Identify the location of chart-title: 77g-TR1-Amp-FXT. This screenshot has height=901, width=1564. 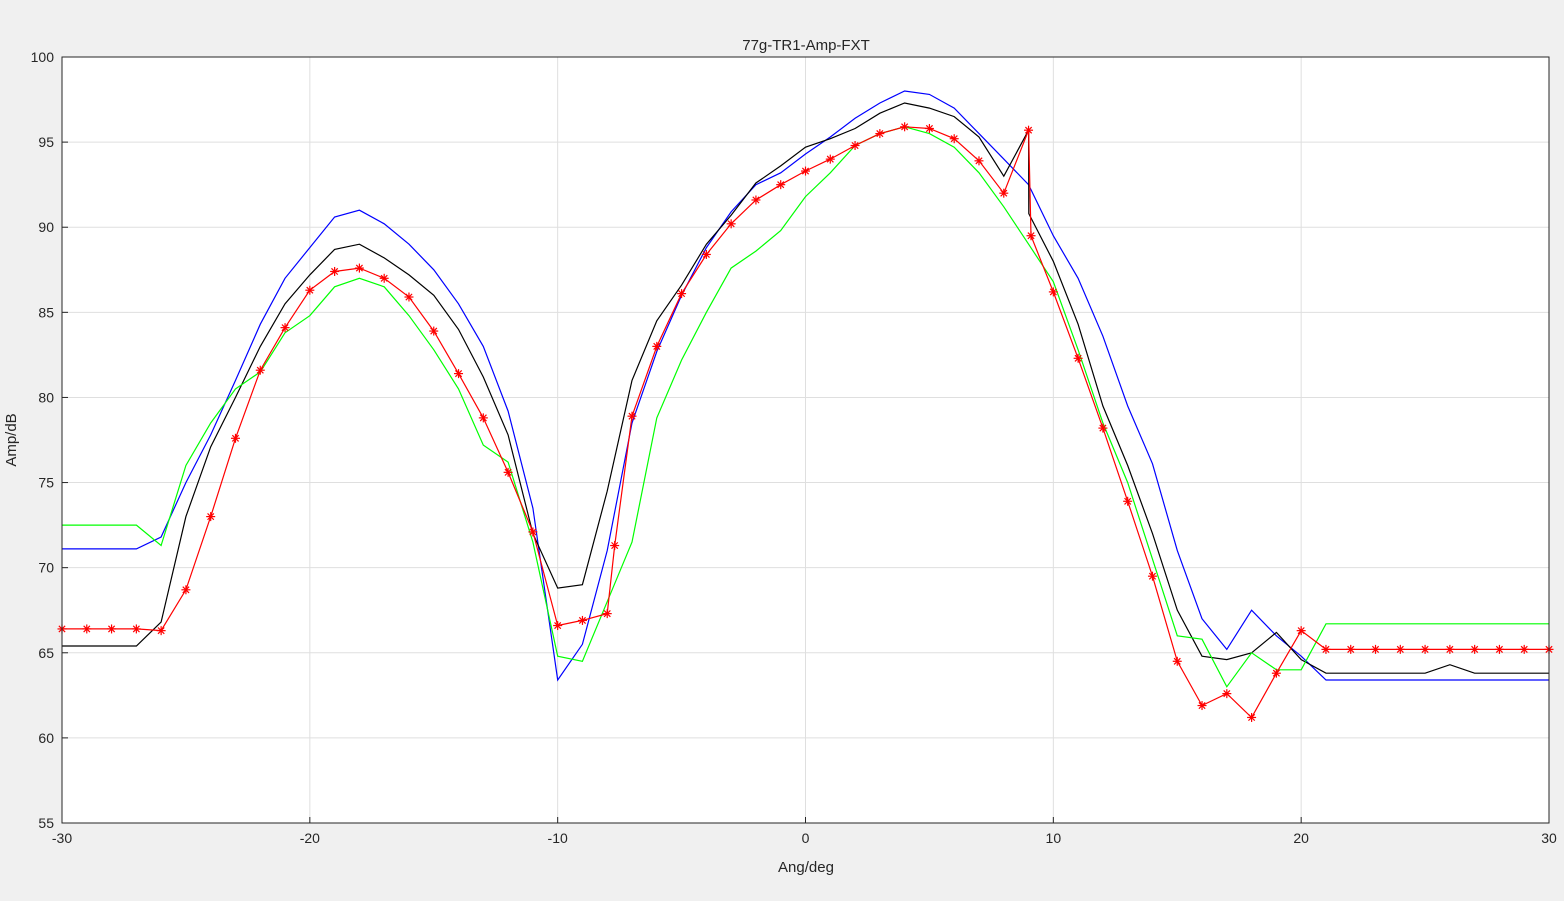
(806, 45).